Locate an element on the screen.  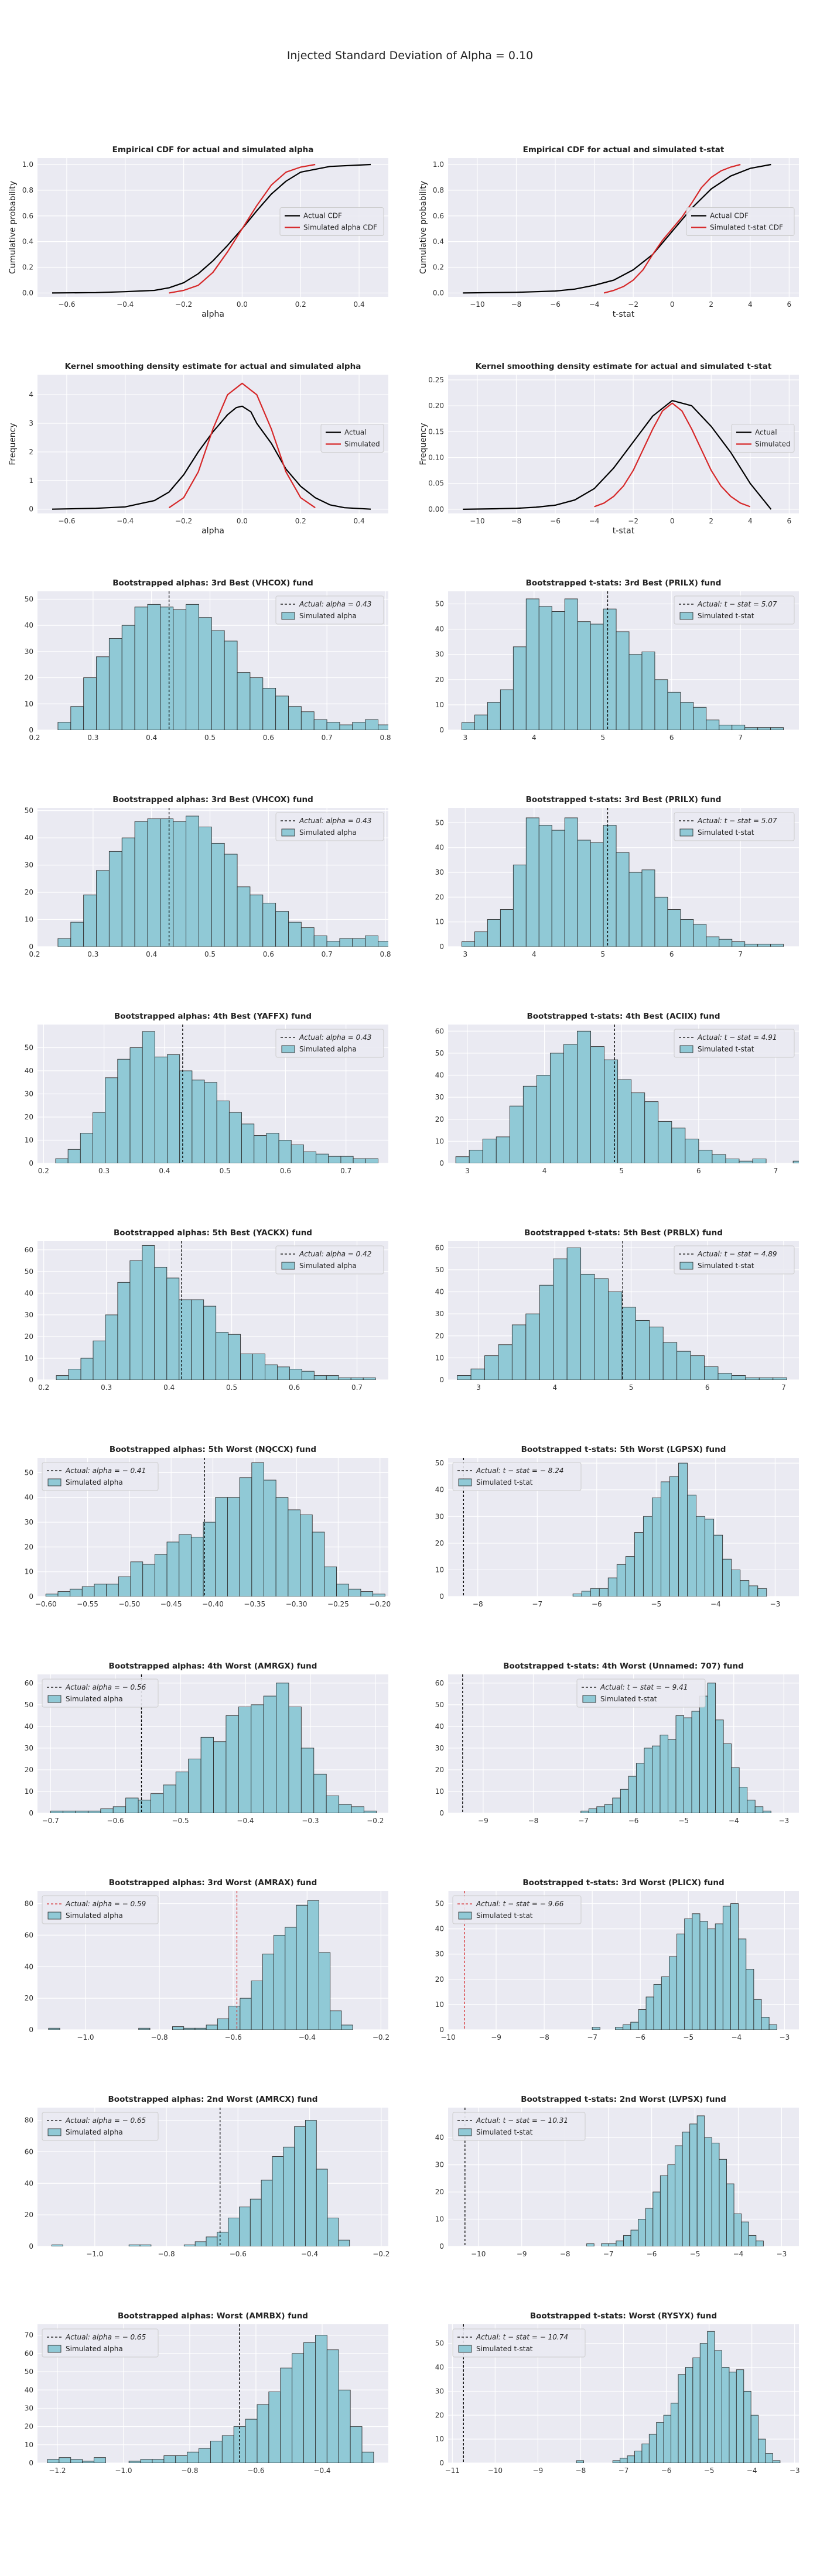
legend: Actual: alpha = 0.43 Simulated alpha is located at coordinates (329, 826).